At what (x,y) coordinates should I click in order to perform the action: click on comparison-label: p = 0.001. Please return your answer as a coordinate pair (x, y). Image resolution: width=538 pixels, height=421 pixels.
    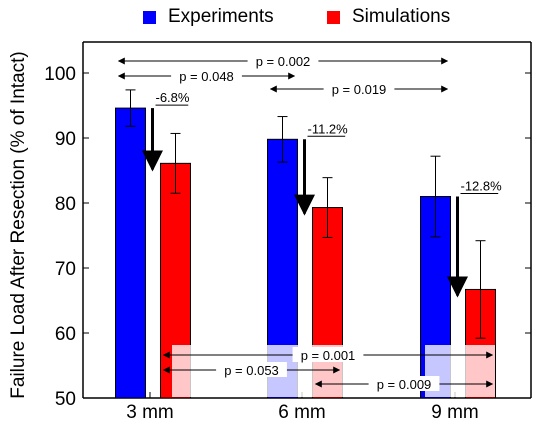
    Looking at the image, I should click on (328, 355).